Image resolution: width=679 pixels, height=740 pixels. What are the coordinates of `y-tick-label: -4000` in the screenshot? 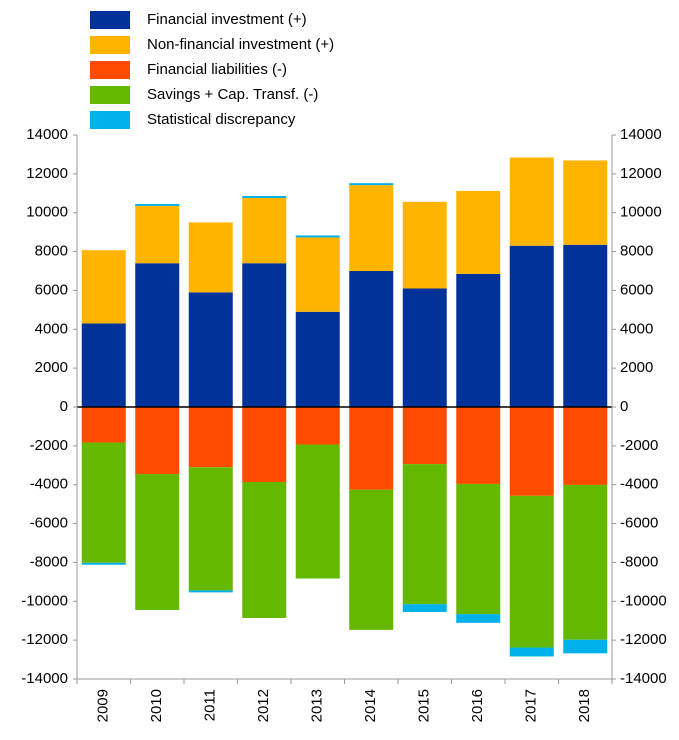 It's located at (49, 484).